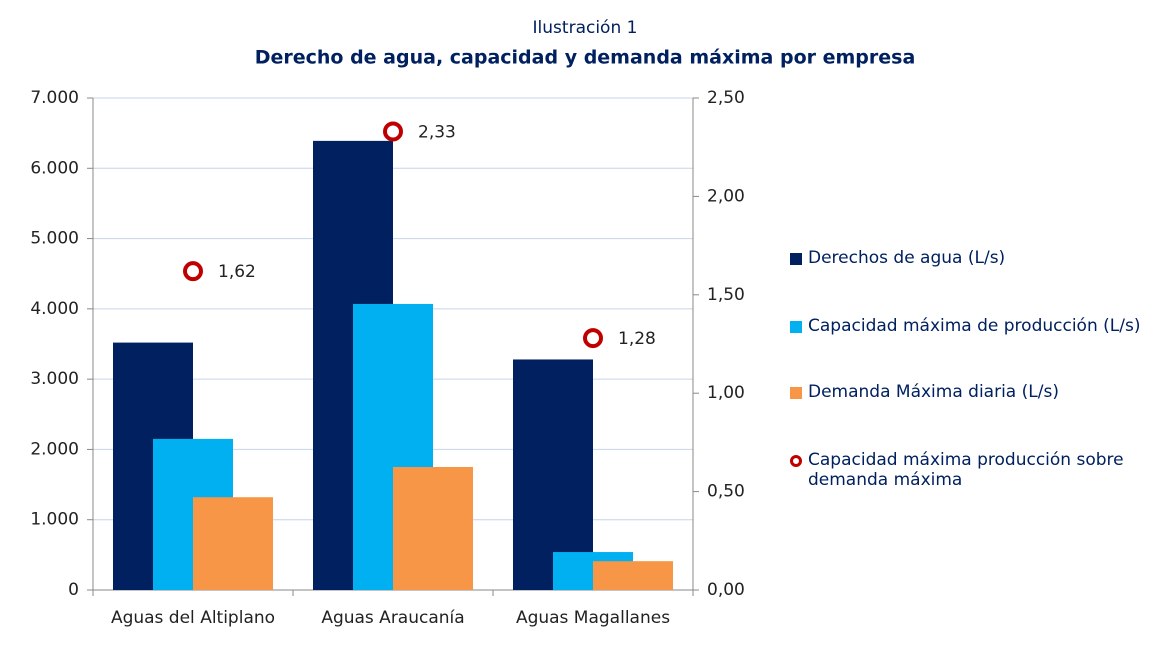 This screenshot has height=653, width=1170. What do you see at coordinates (54, 379) in the screenshot?
I see `y-tick-label: 3.000` at bounding box center [54, 379].